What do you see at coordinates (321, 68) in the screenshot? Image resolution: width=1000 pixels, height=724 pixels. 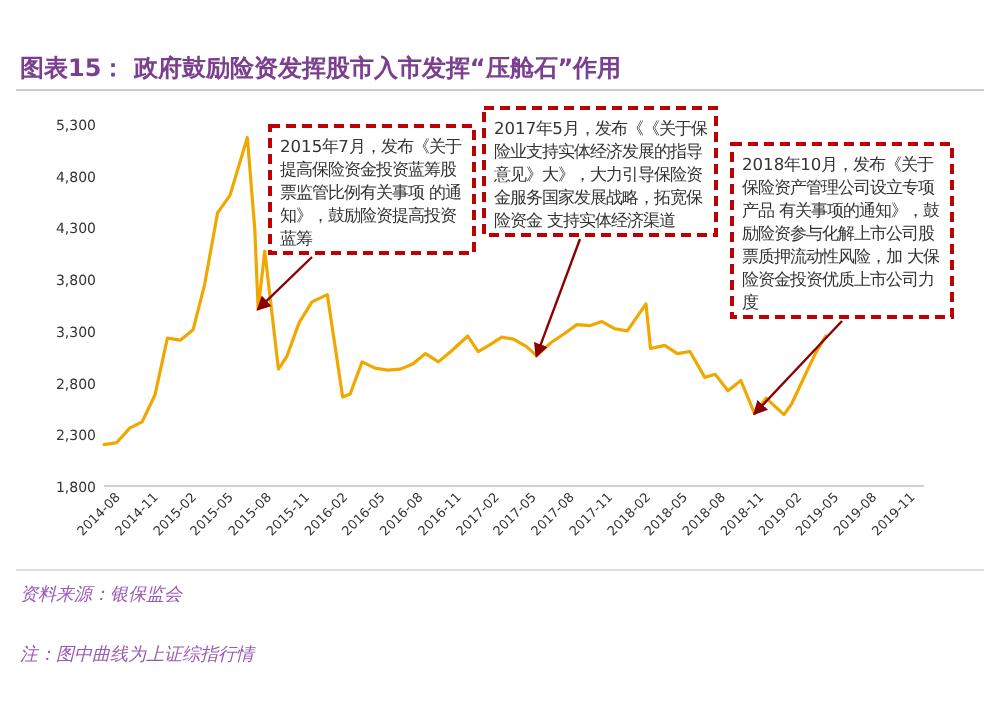 I see `chart-title: 图表15： 政府鼓励险资发挥股市入市发挥“压舱石”作用` at bounding box center [321, 68].